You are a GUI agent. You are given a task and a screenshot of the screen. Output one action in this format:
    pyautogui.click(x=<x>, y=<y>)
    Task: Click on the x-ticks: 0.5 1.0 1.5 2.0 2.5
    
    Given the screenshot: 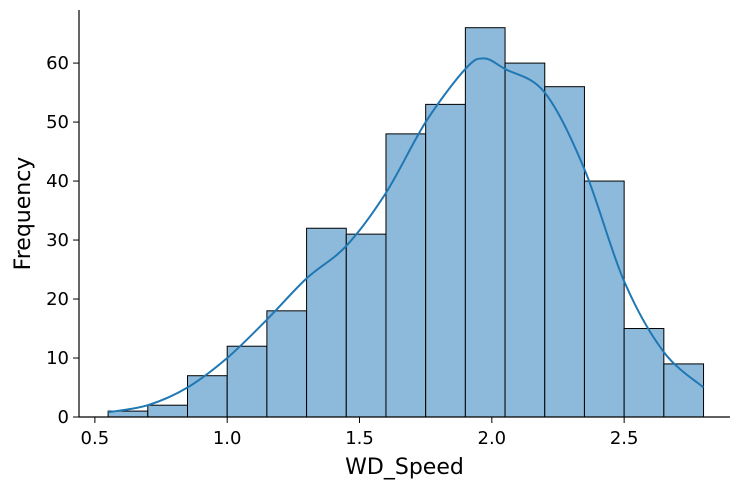 What is the action you would take?
    pyautogui.click(x=360, y=433)
    